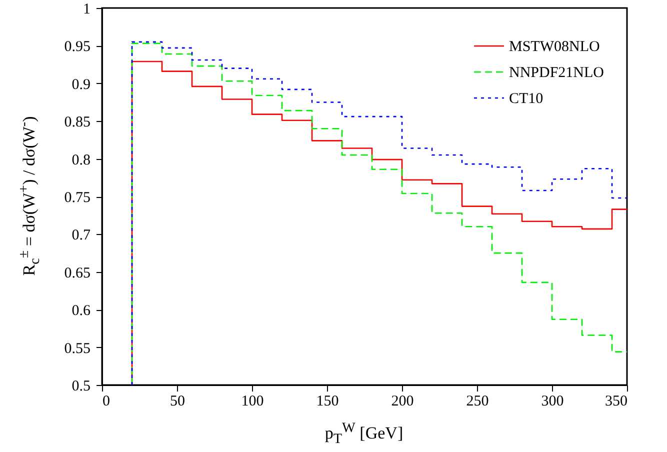  Describe the element at coordinates (402, 402) in the screenshot. I see `x-tick-label: 200` at that location.